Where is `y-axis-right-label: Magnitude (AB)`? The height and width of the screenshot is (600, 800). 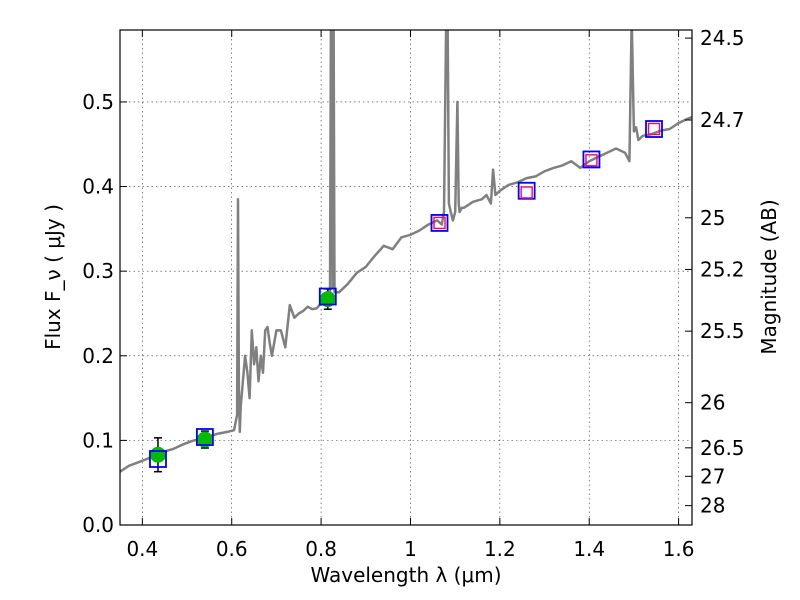 y-axis-right-label: Magnitude (AB) is located at coordinates (769, 276).